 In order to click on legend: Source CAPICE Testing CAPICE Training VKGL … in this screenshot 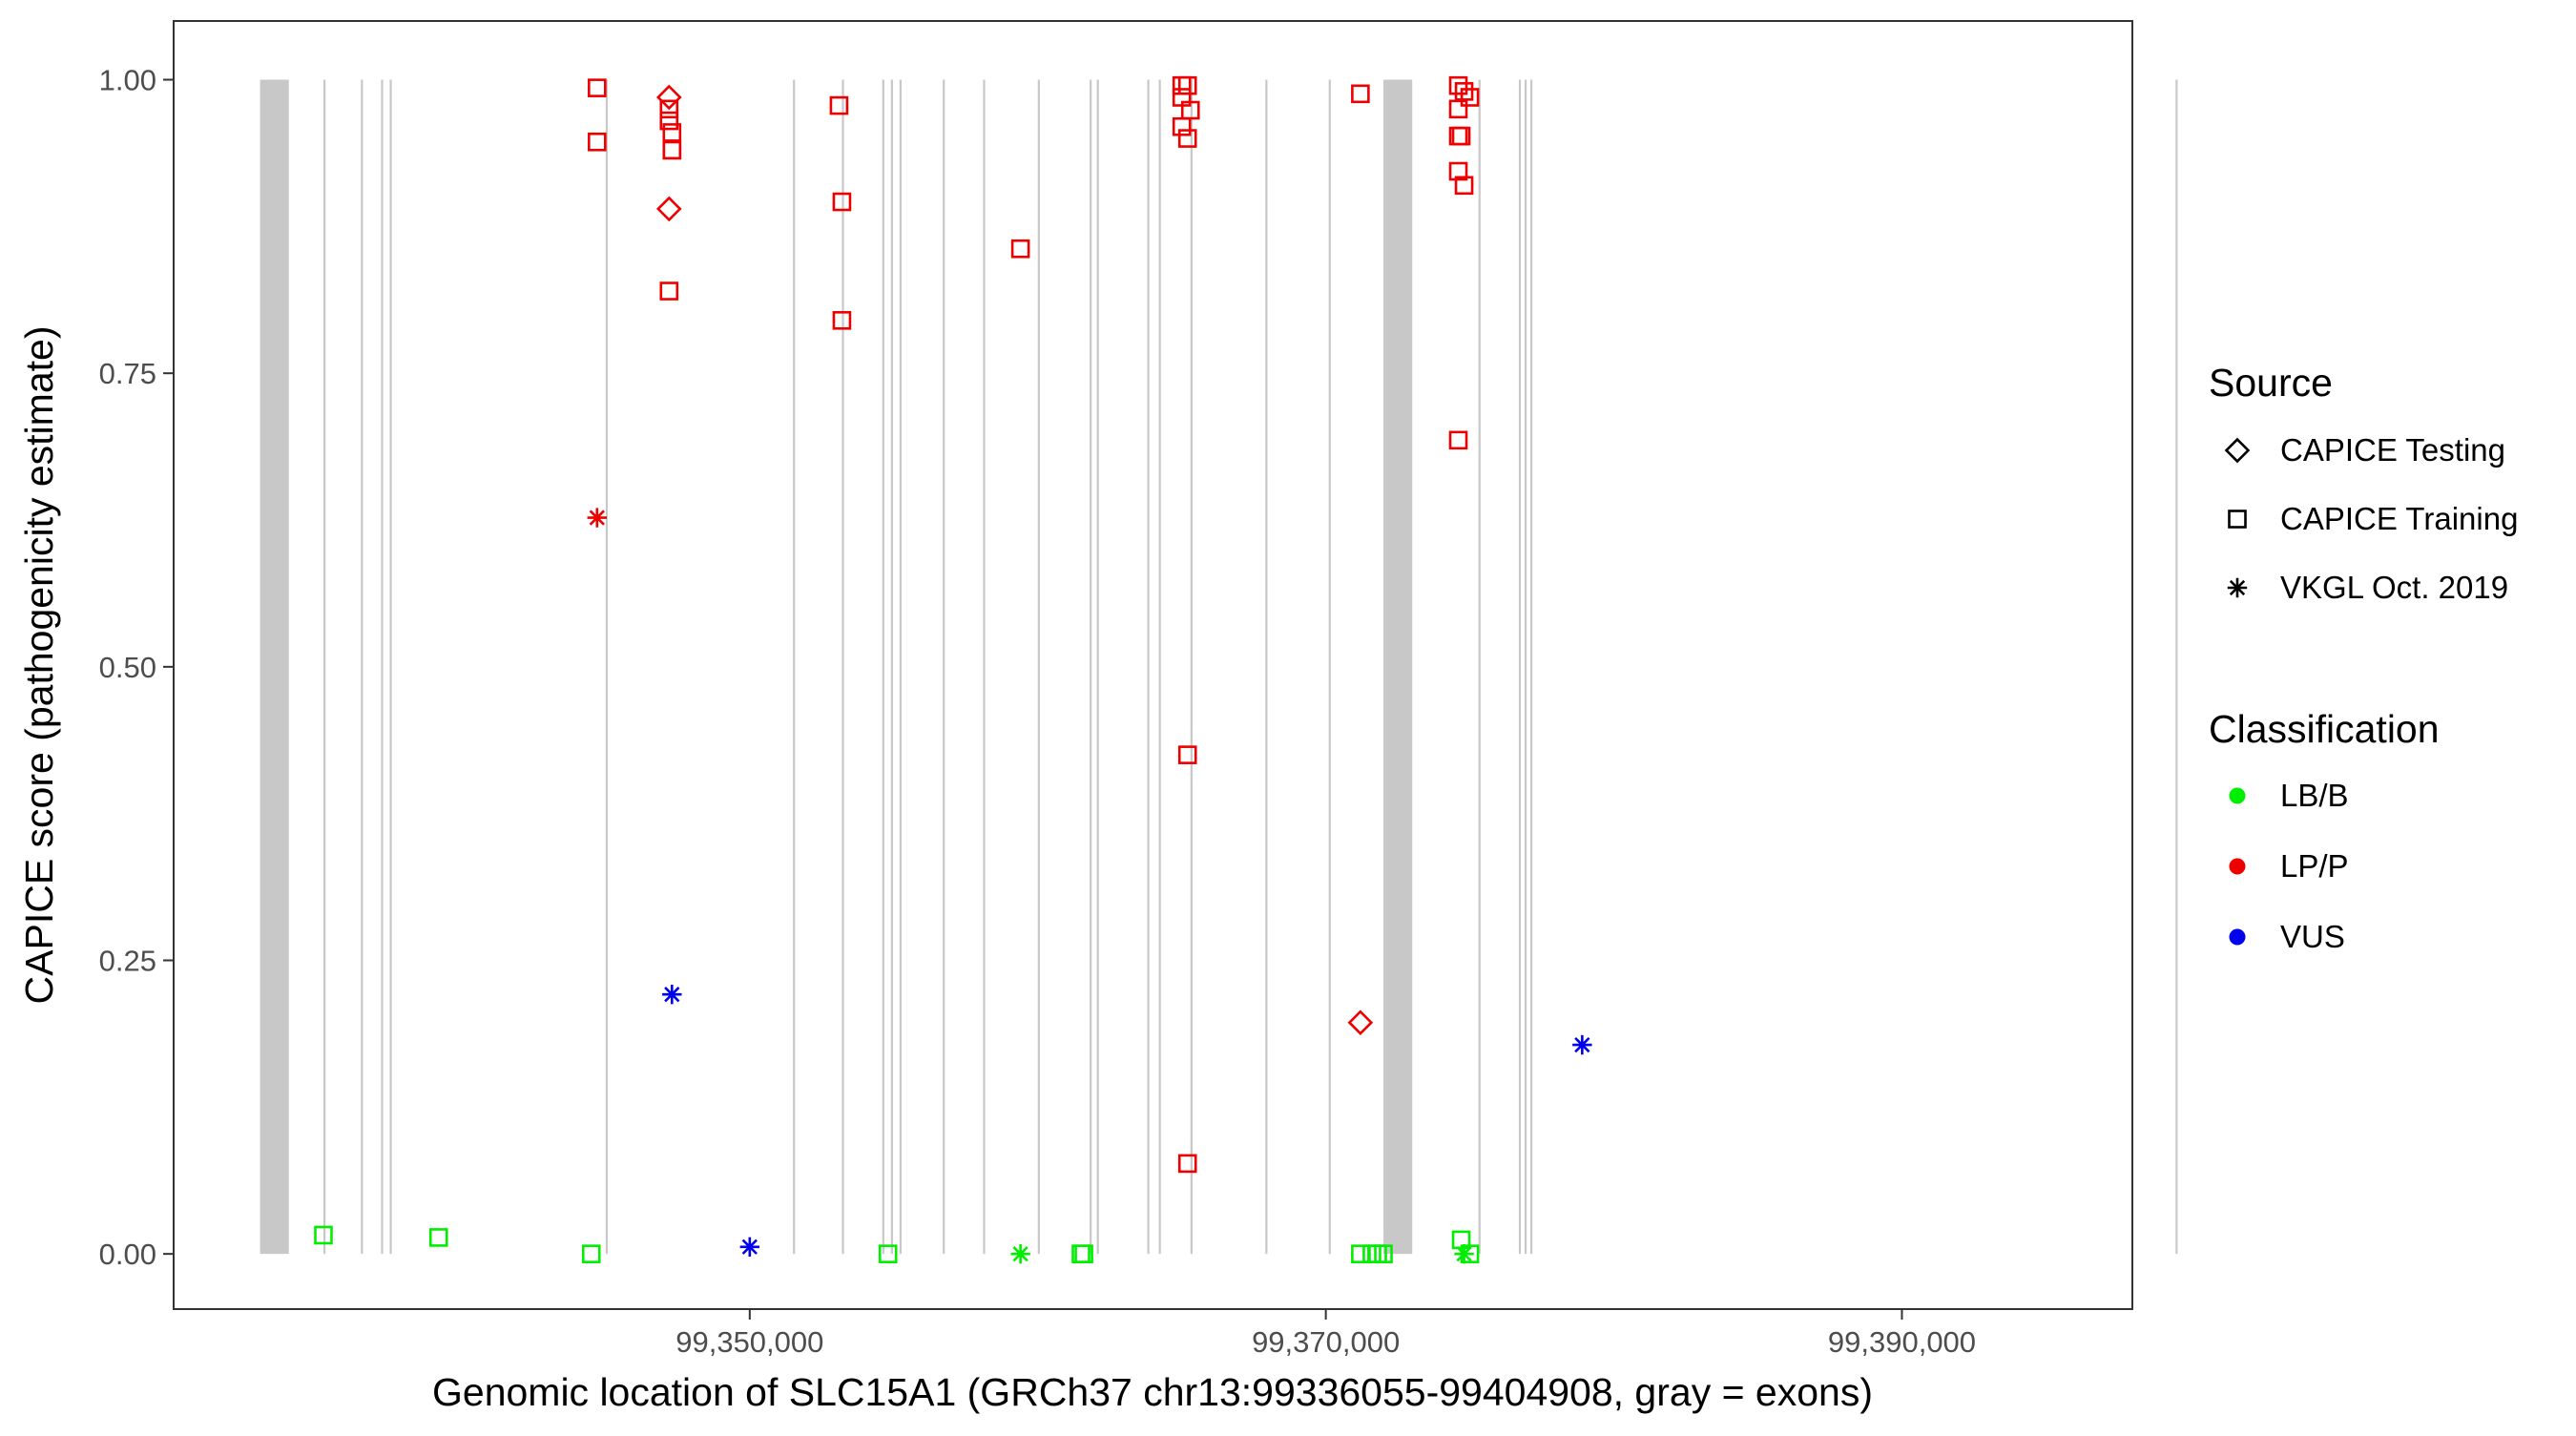, I will do `click(2363, 657)`.